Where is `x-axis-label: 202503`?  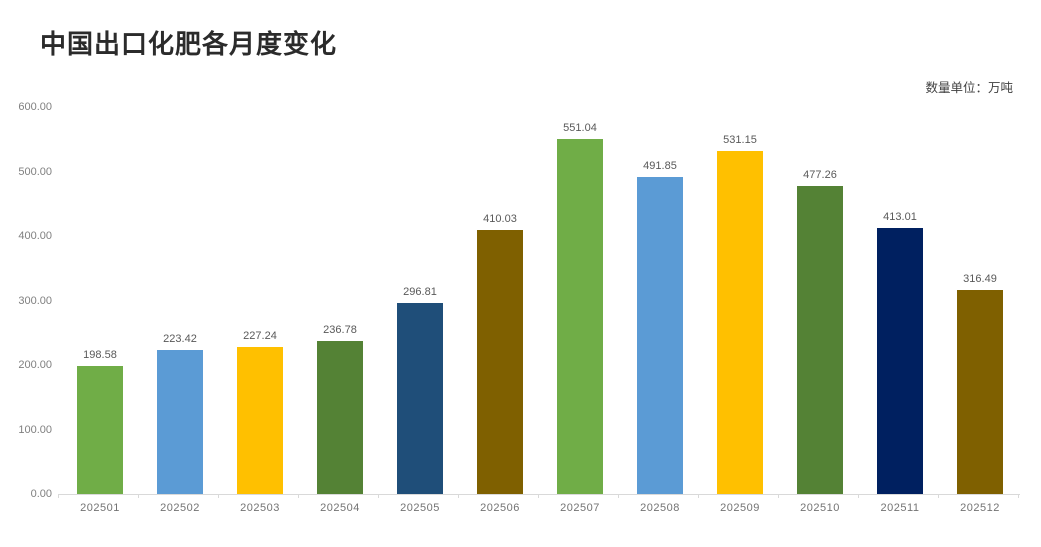
x-axis-label: 202503 is located at coordinates (260, 508).